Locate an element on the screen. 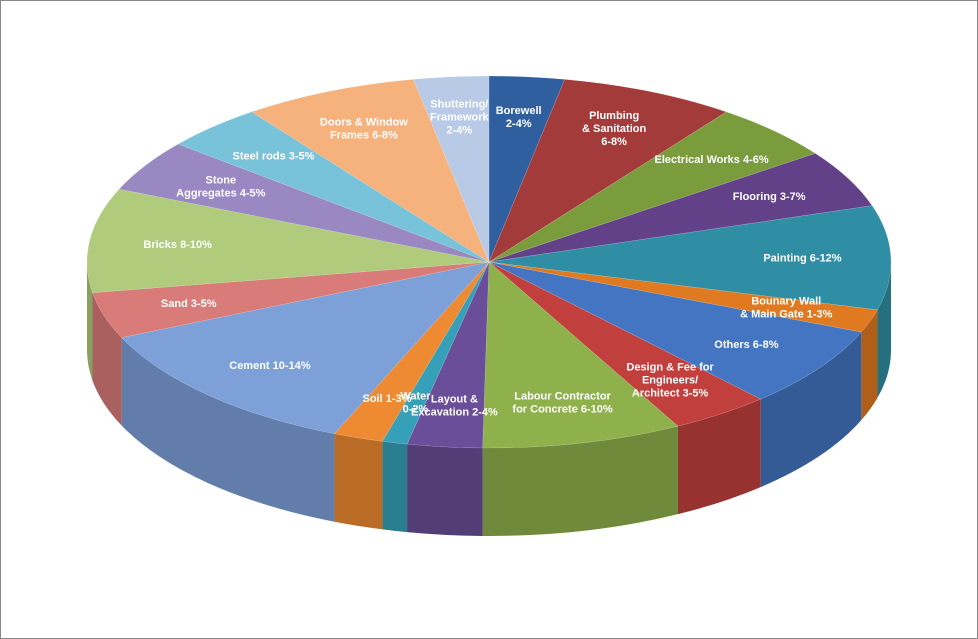  slice-label-line: Shuttering/ is located at coordinates (459, 104).